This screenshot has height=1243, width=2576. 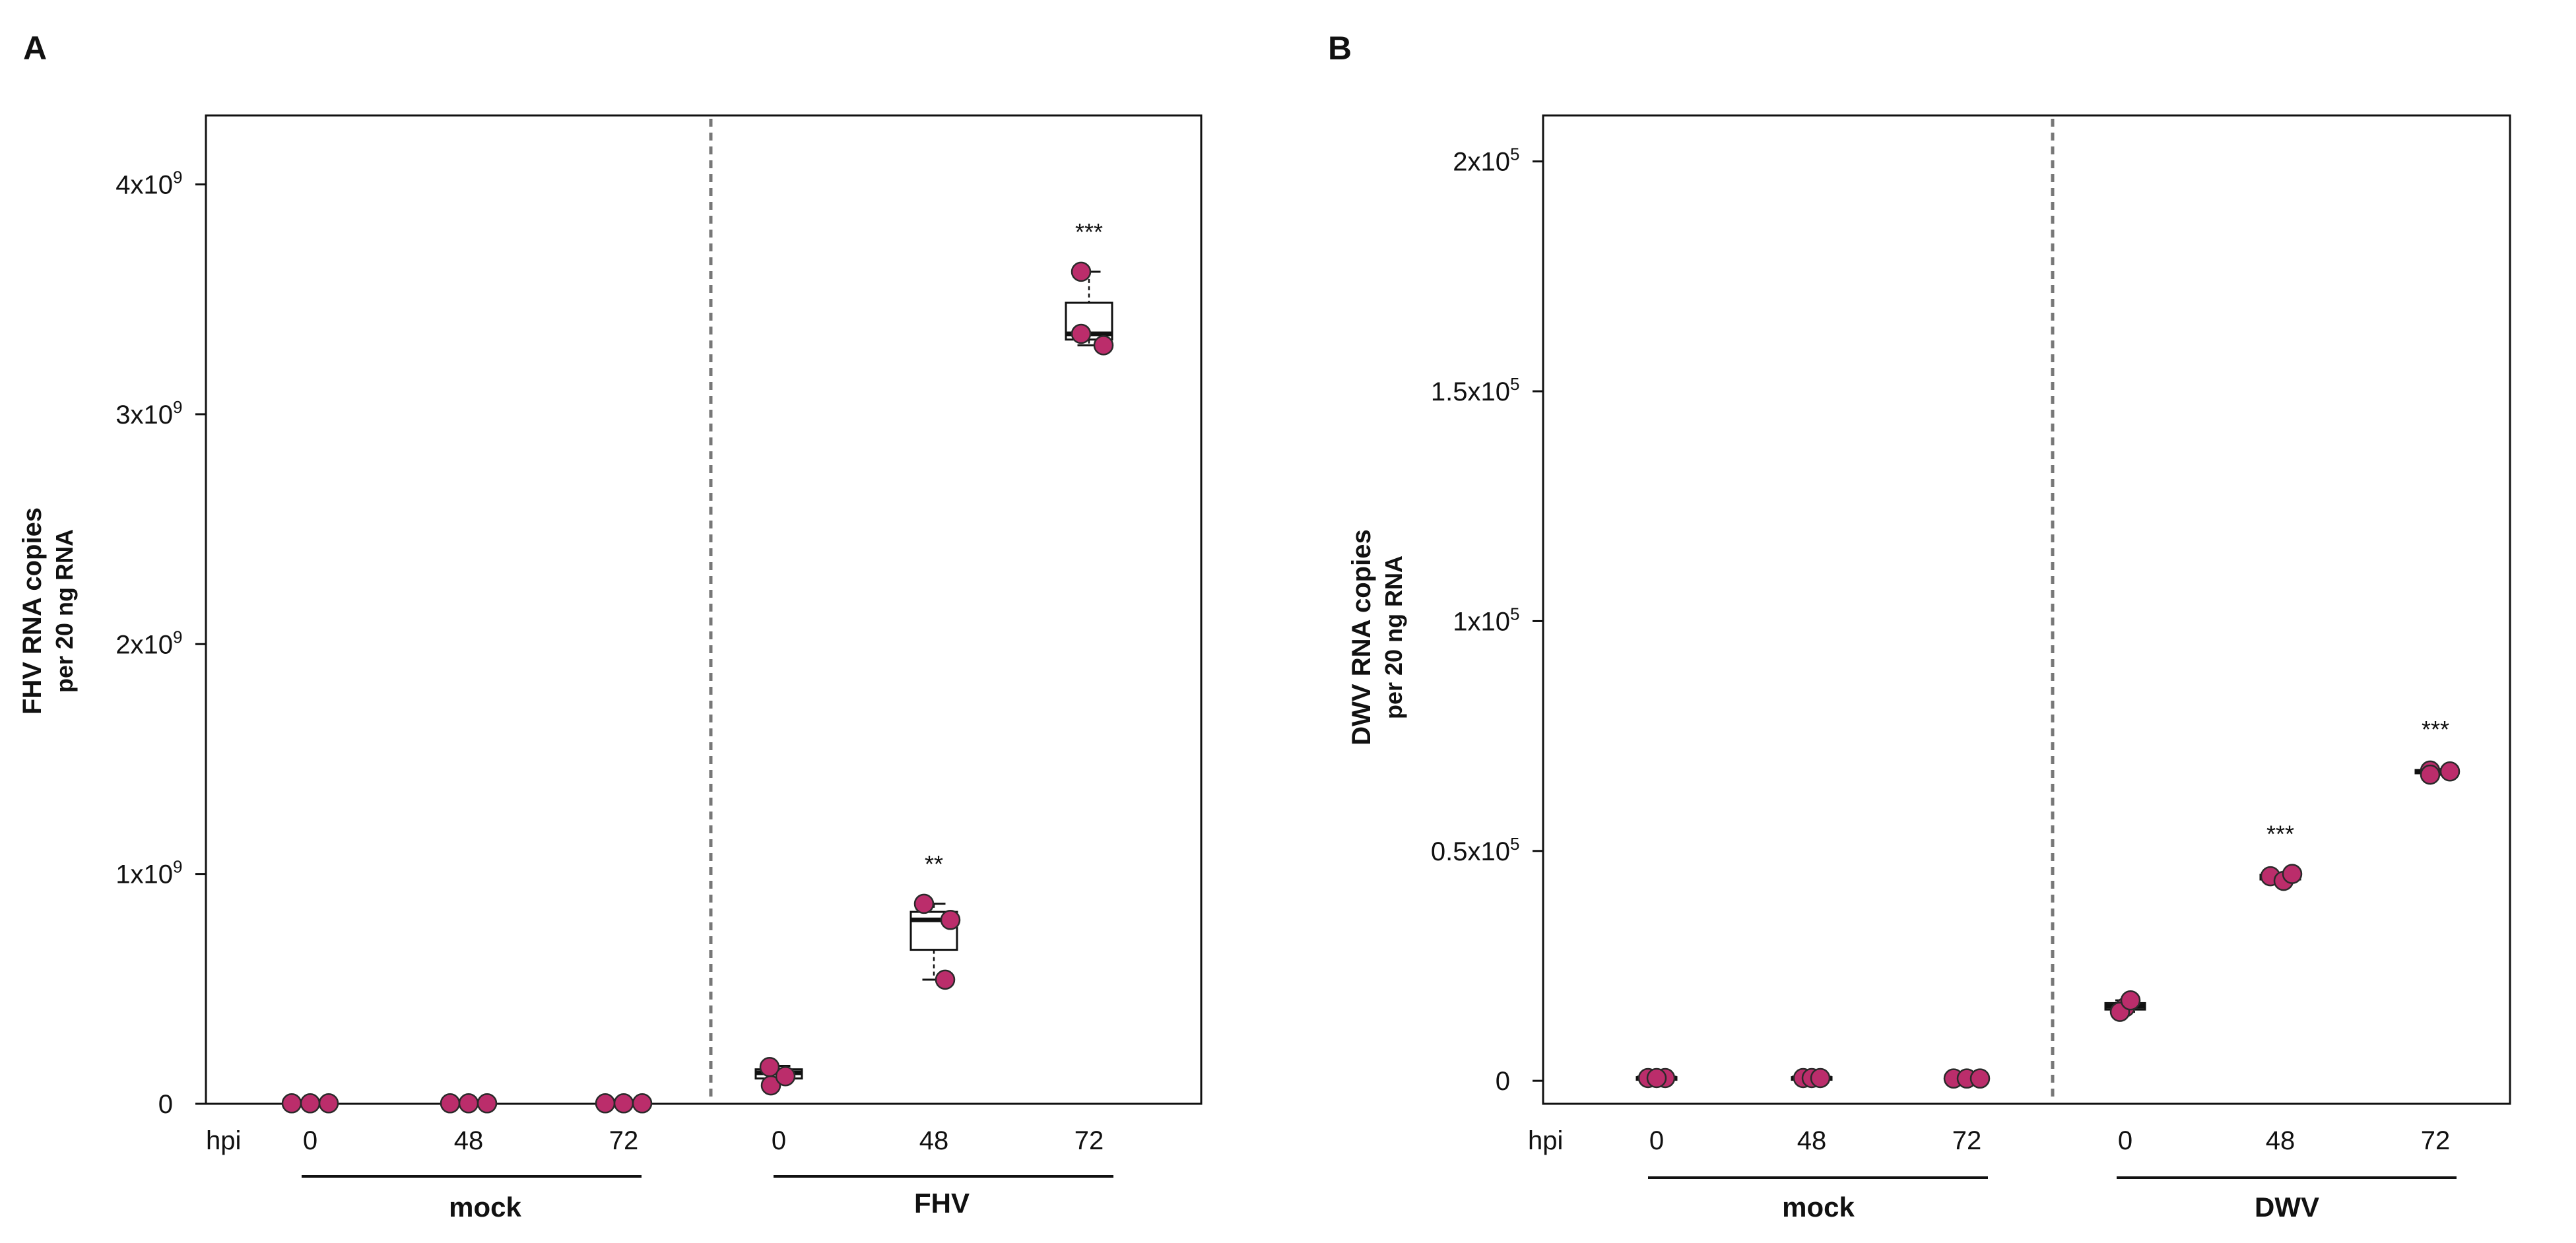 What do you see at coordinates (310, 1140) in the screenshot?
I see `x-tick-label-a-mock-0: 0` at bounding box center [310, 1140].